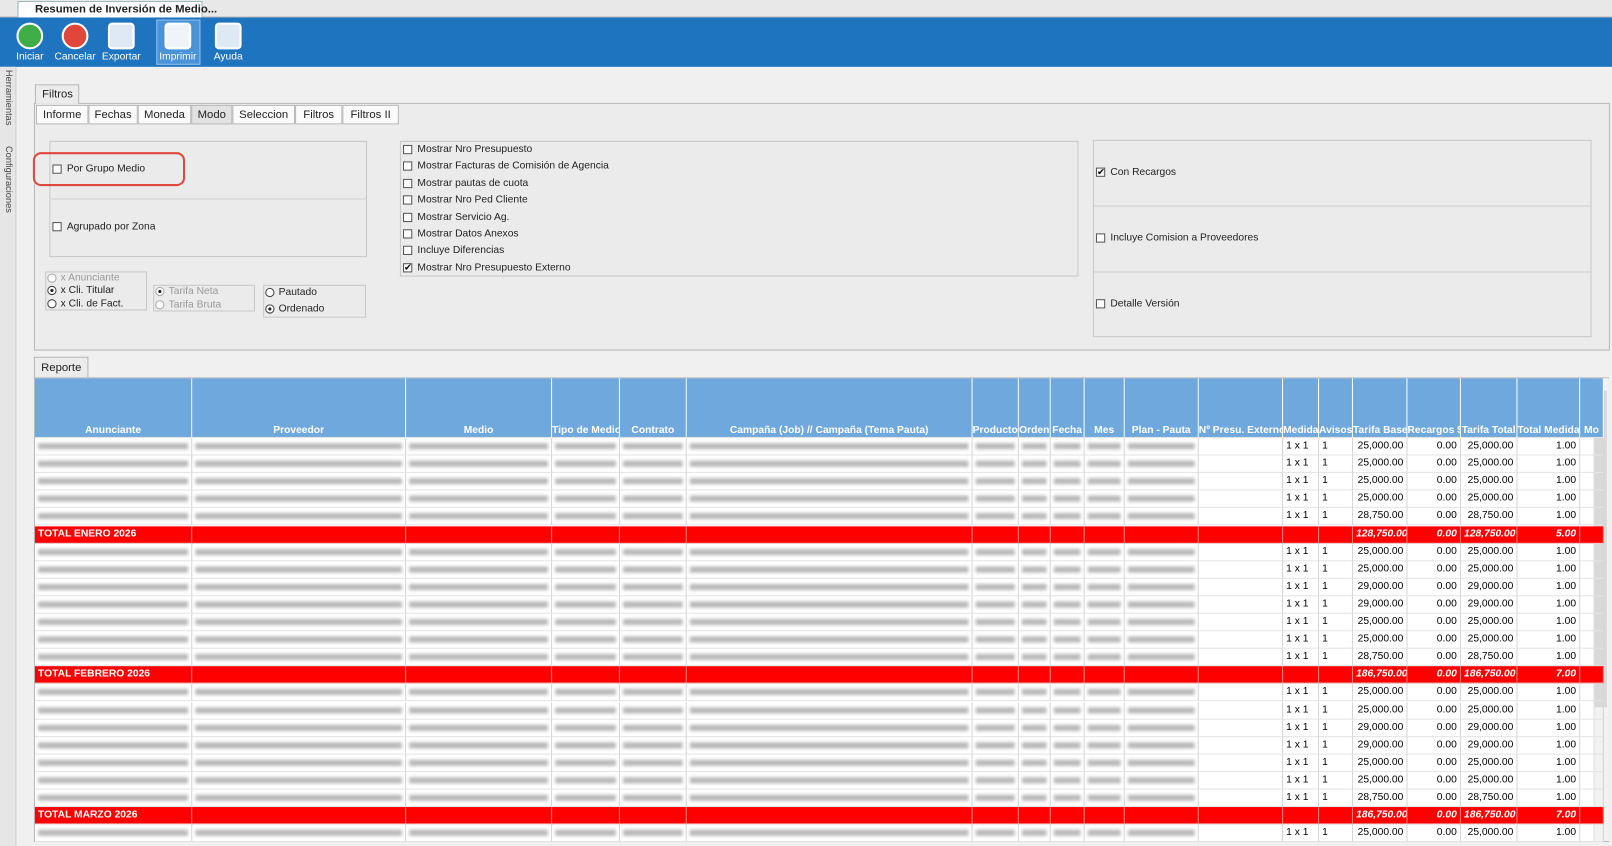  What do you see at coordinates (113, 114) in the screenshot?
I see `filter-tab: Fechas` at bounding box center [113, 114].